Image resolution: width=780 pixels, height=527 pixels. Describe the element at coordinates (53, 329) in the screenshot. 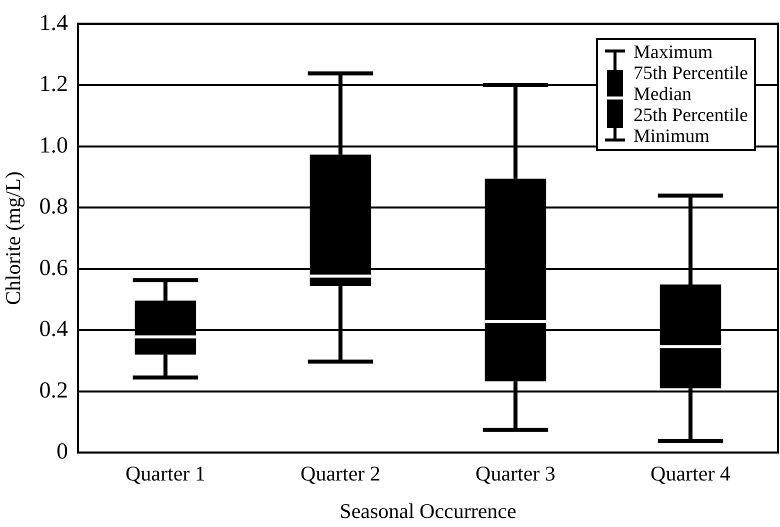

I see `y-tick-label: 0.4` at that location.